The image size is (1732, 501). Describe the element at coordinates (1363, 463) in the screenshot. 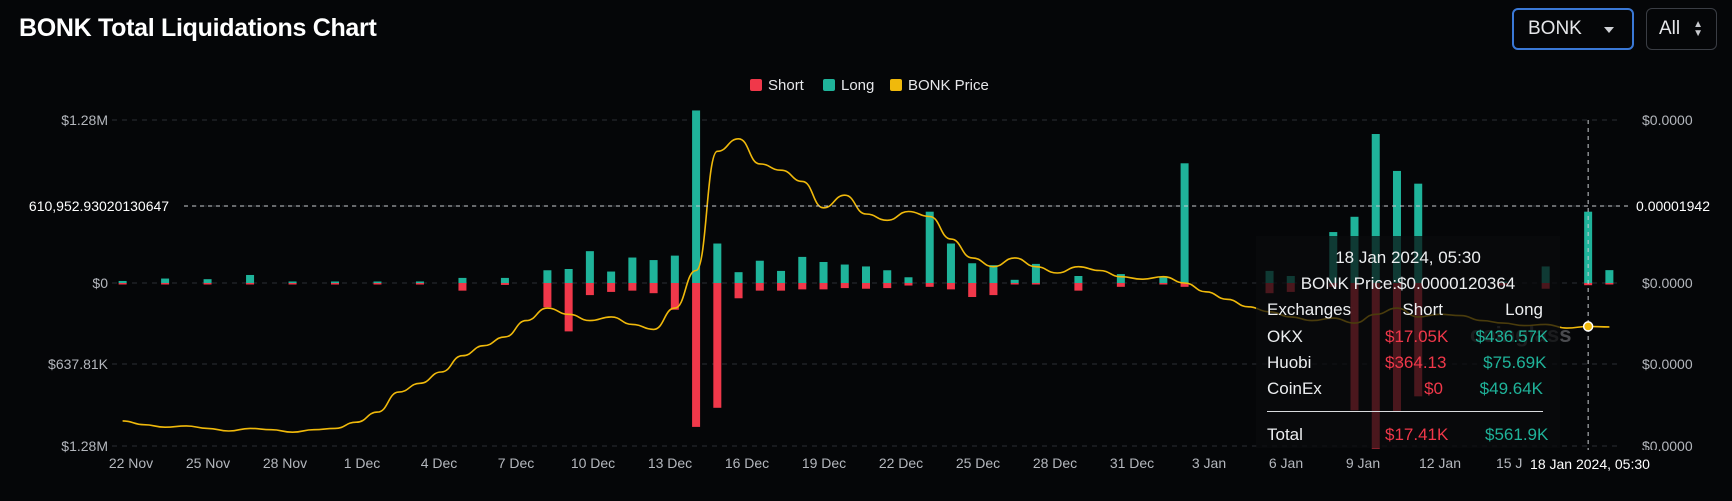

I see `x-tick-label: 9 Jan` at that location.